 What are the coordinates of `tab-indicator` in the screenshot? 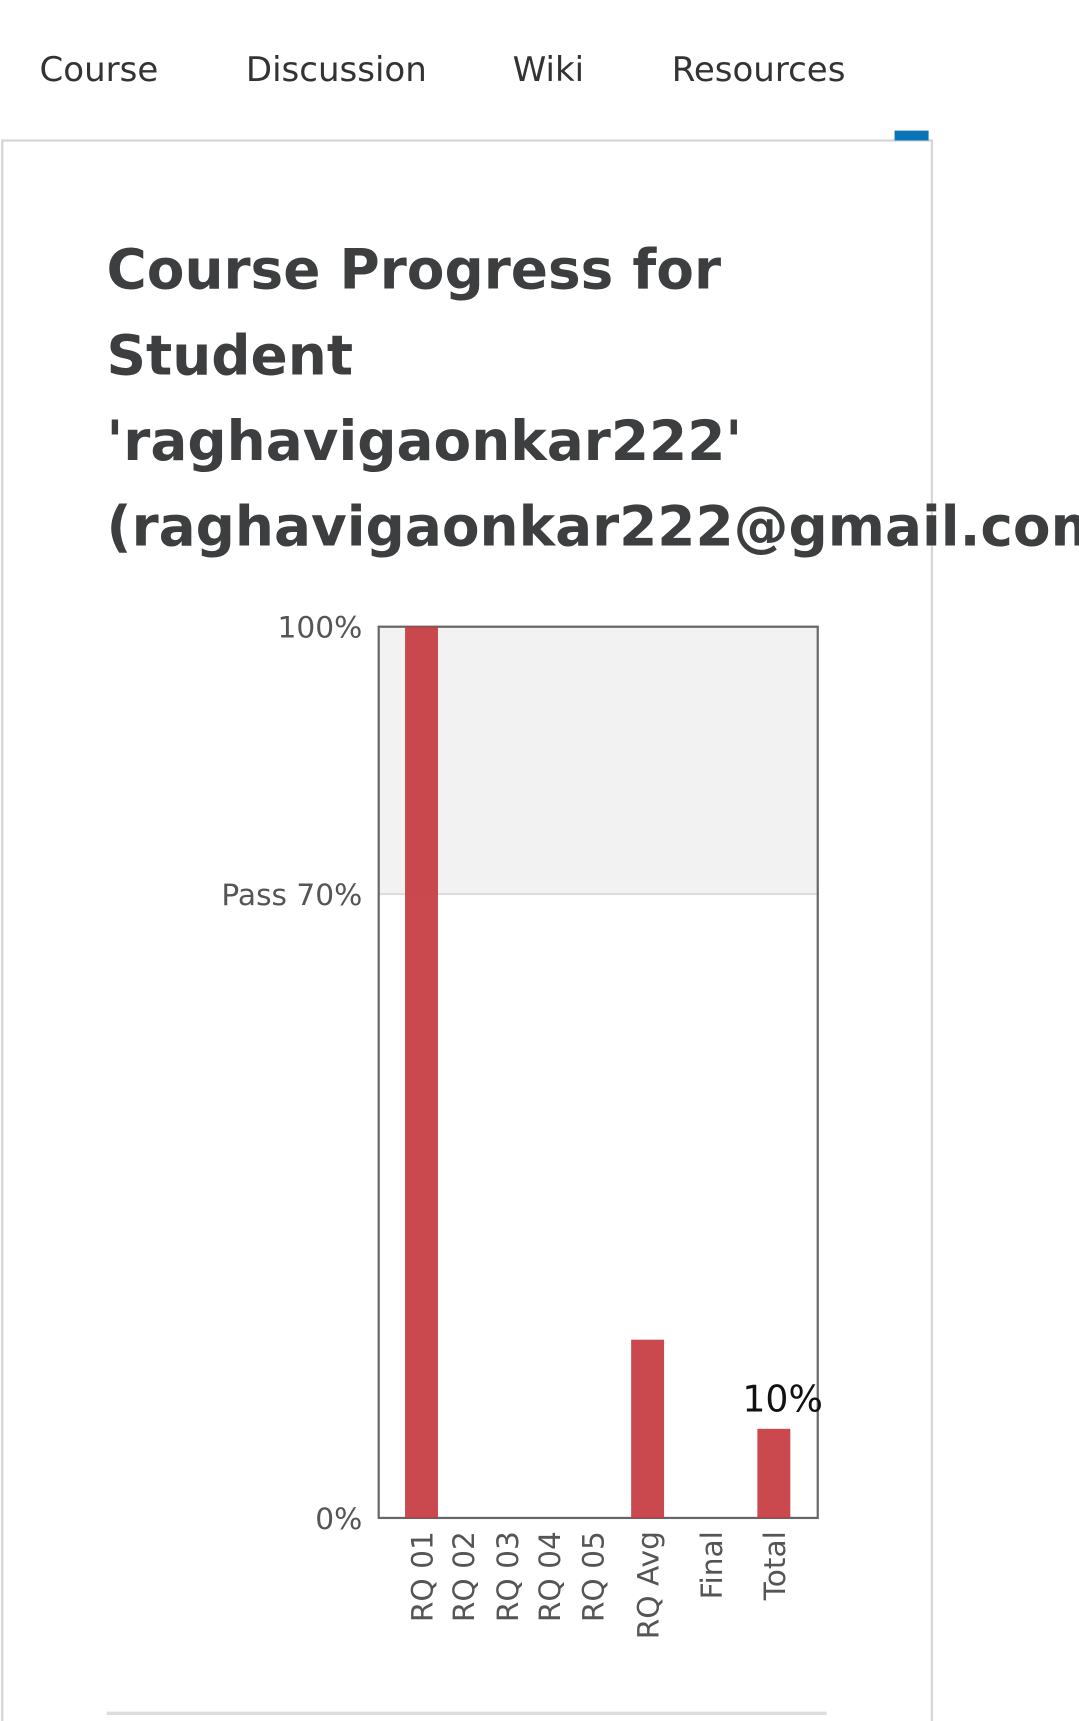 It's located at (911, 135).